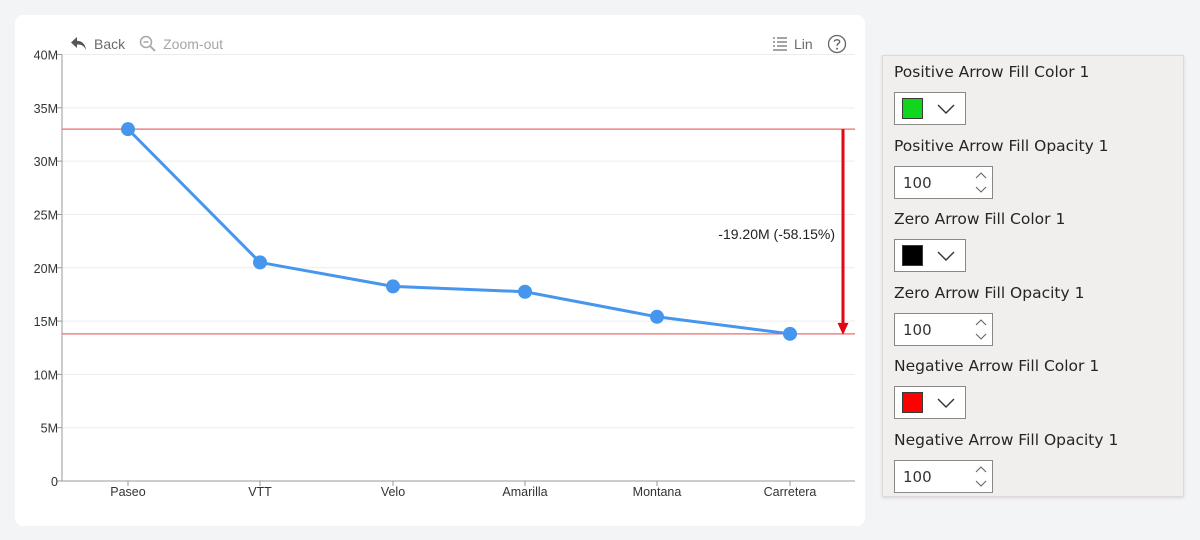 The height and width of the screenshot is (540, 1200). What do you see at coordinates (912, 402) in the screenshot?
I see `negative-color-swatch` at bounding box center [912, 402].